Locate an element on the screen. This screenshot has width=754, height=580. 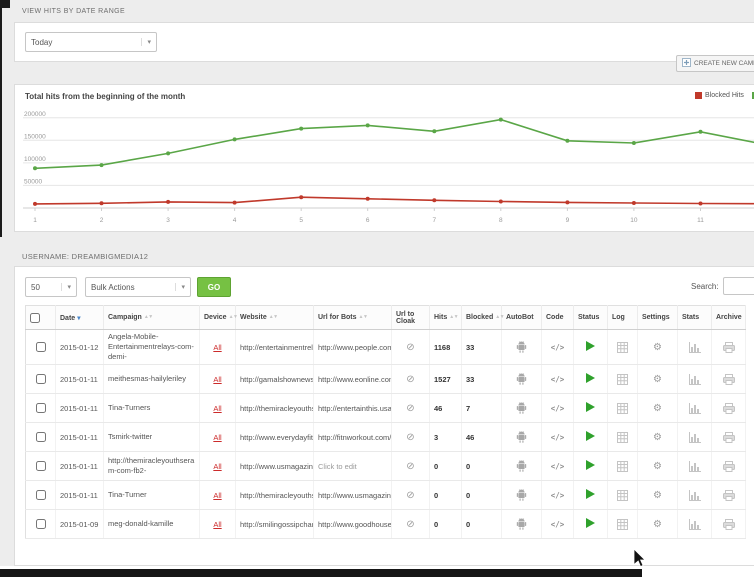
column-header-settings: Settings is located at coordinates (657, 317).